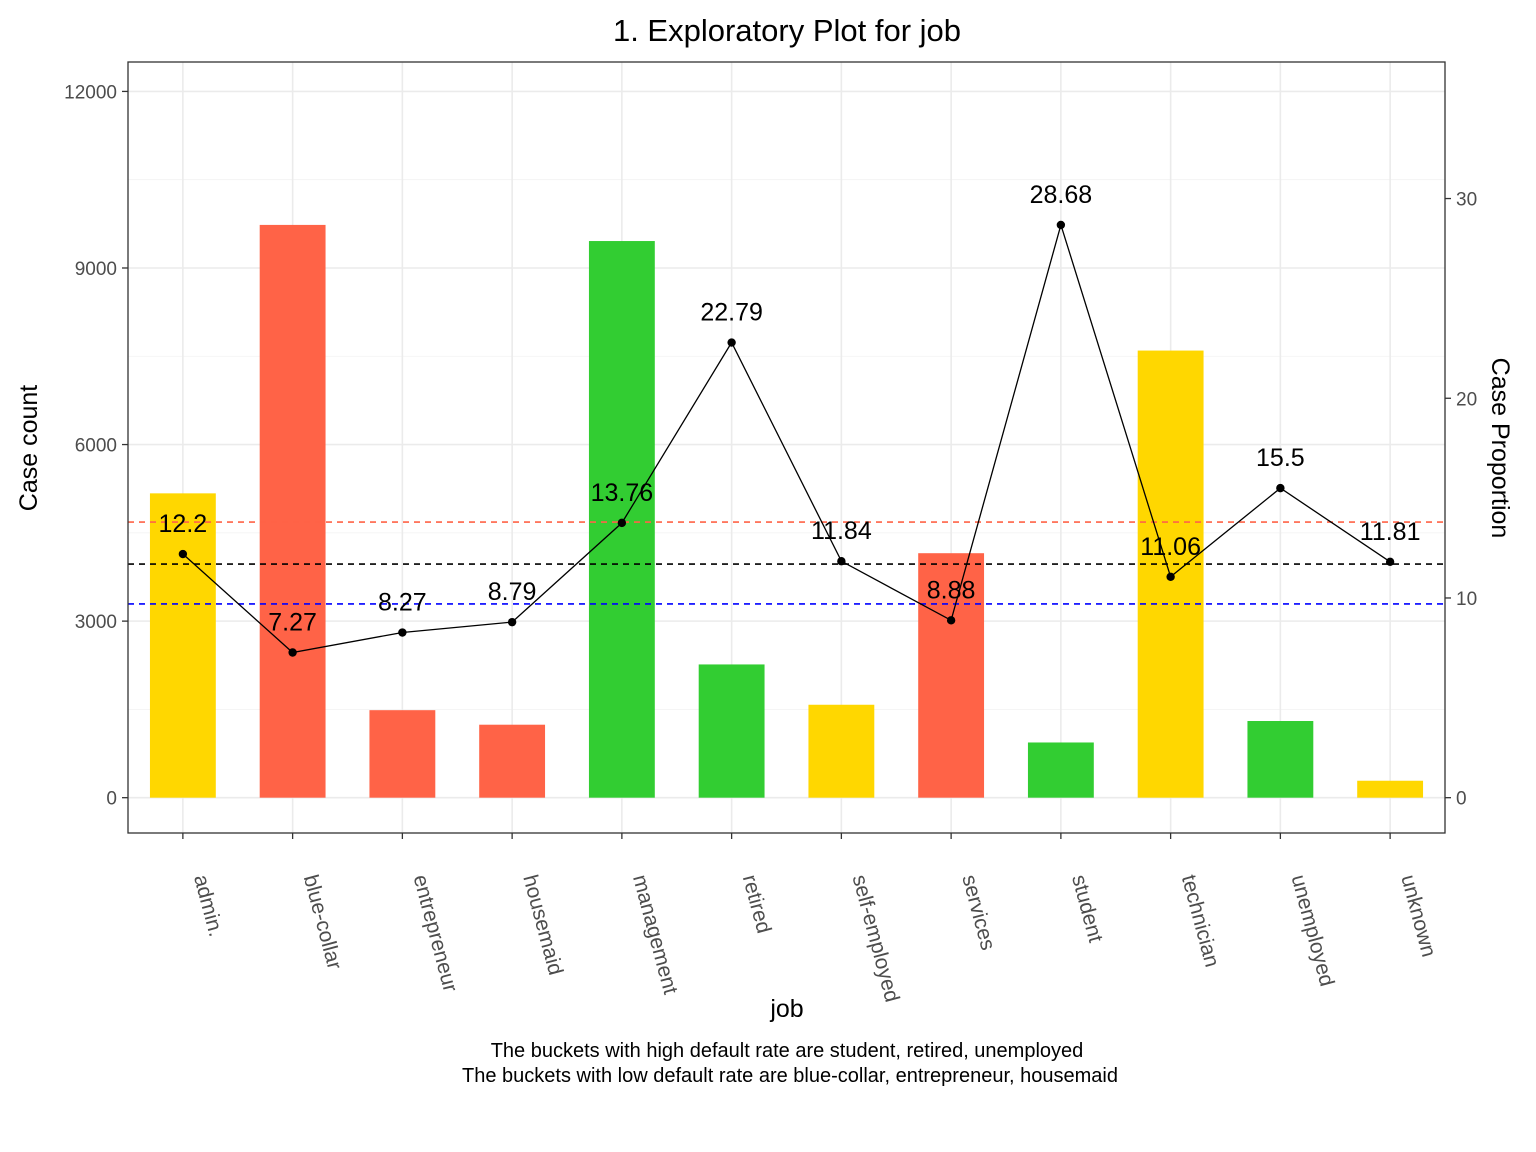 The height and width of the screenshot is (1152, 1536). I want to click on y2-tick-label: 0, so click(1461, 799).